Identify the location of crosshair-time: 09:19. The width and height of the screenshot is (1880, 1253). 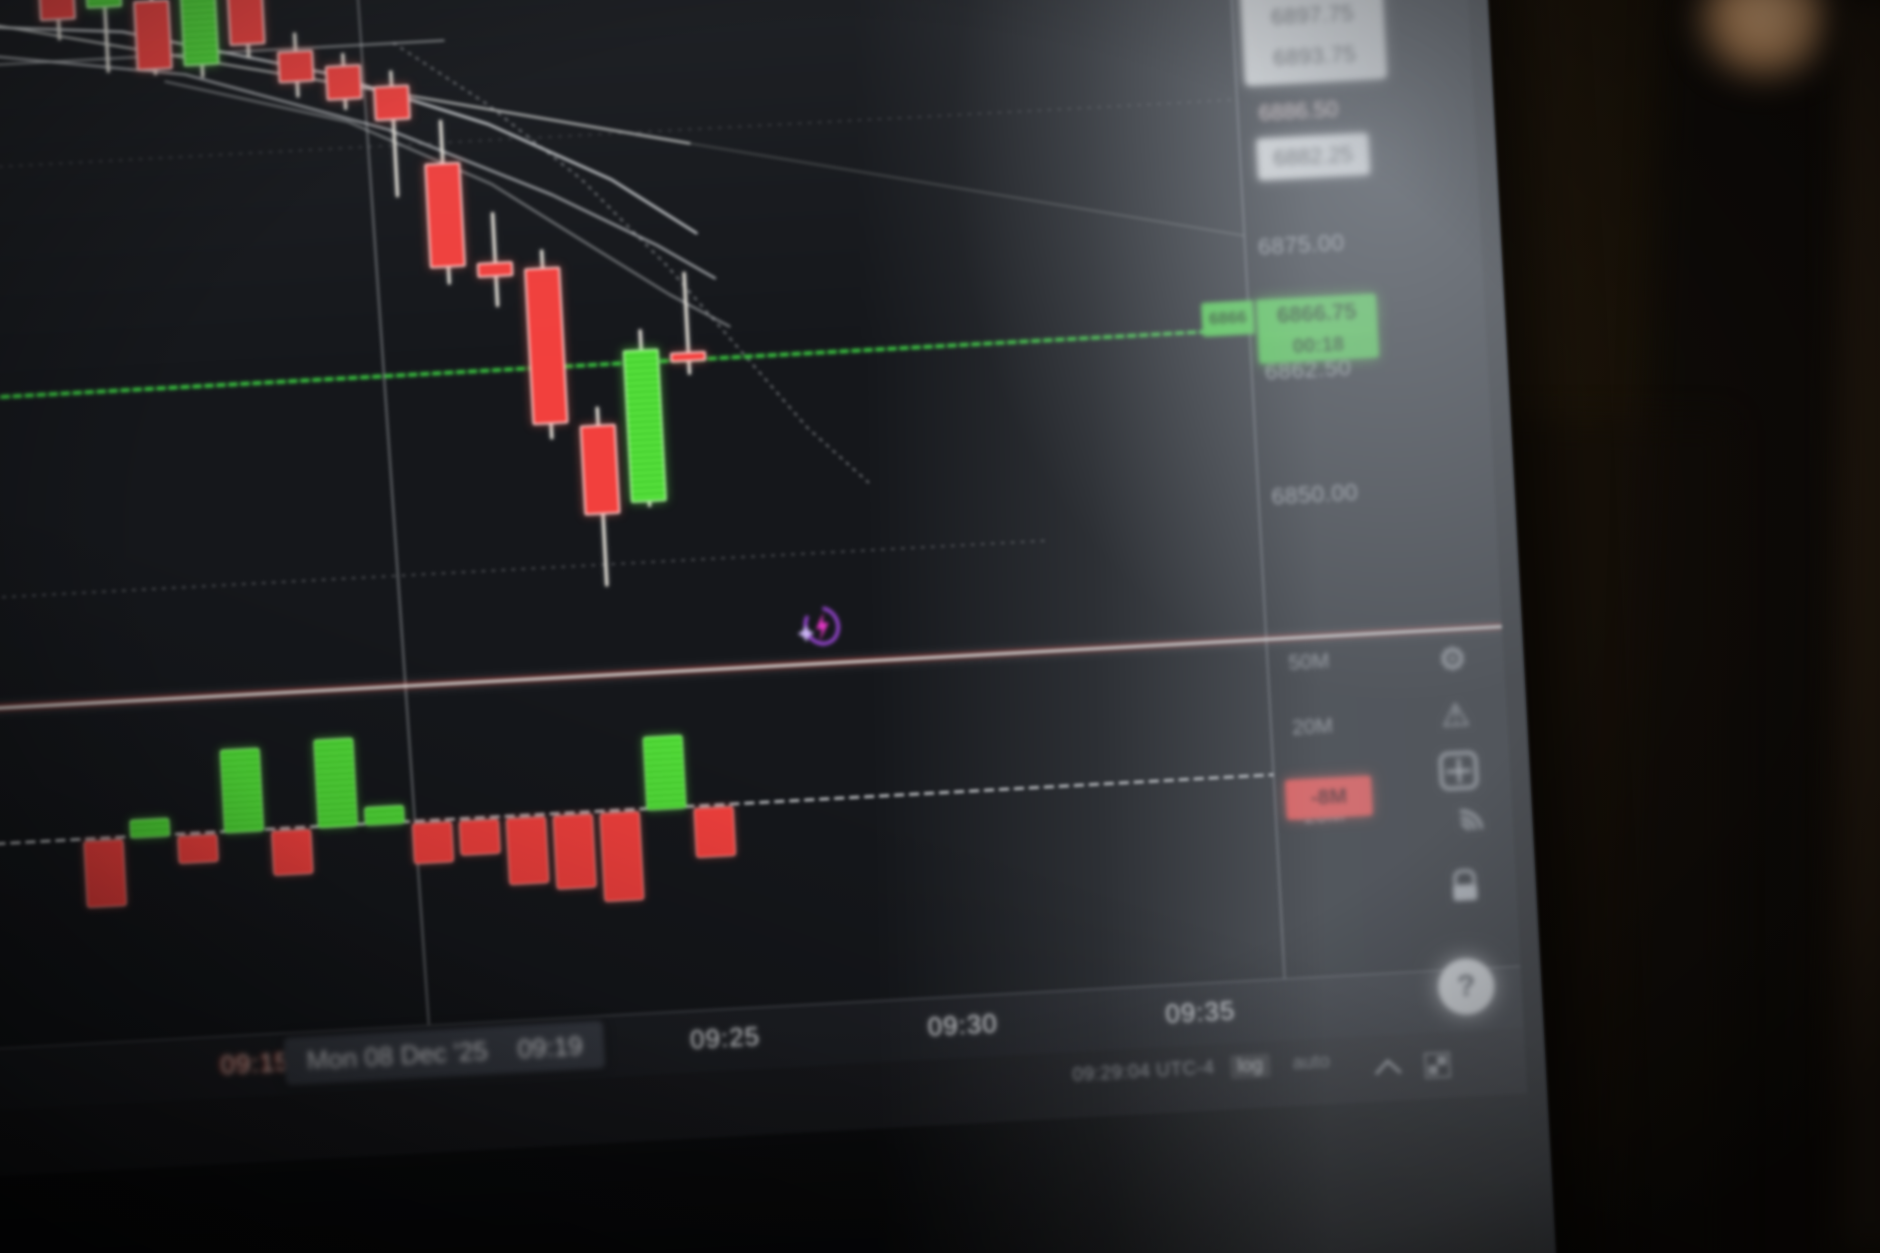
(550, 1046).